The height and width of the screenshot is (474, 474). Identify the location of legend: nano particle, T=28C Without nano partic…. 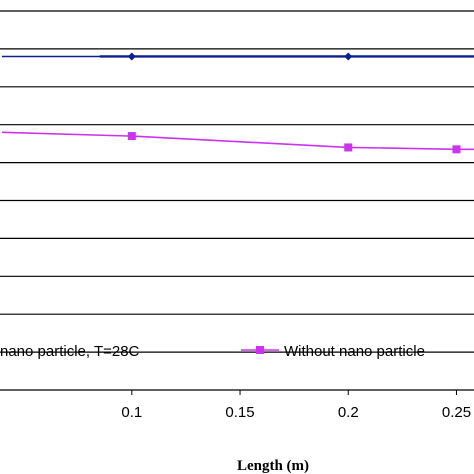
(212, 351).